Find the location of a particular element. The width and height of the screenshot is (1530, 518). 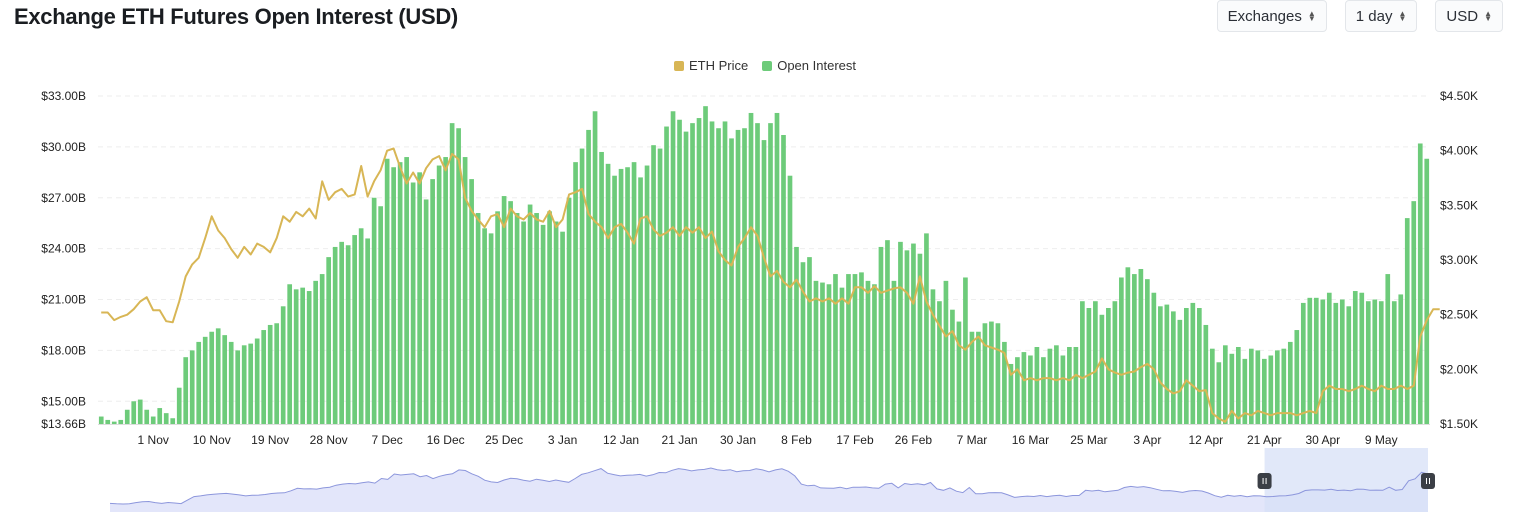

x-tick-label: 12 Apr is located at coordinates (1205, 440).